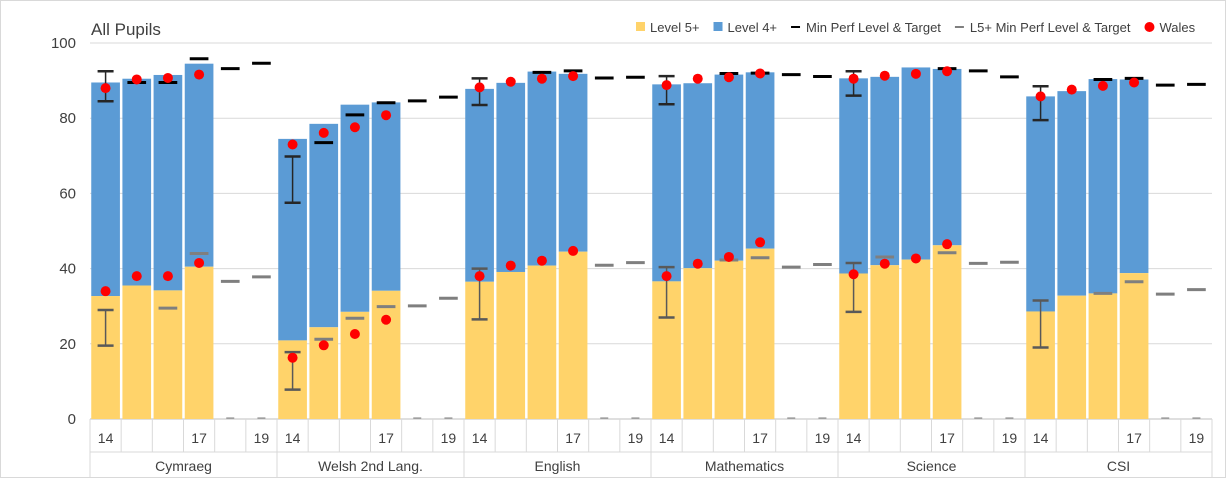 The image size is (1226, 483). I want to click on legend-label: Wales, so click(1177, 27).